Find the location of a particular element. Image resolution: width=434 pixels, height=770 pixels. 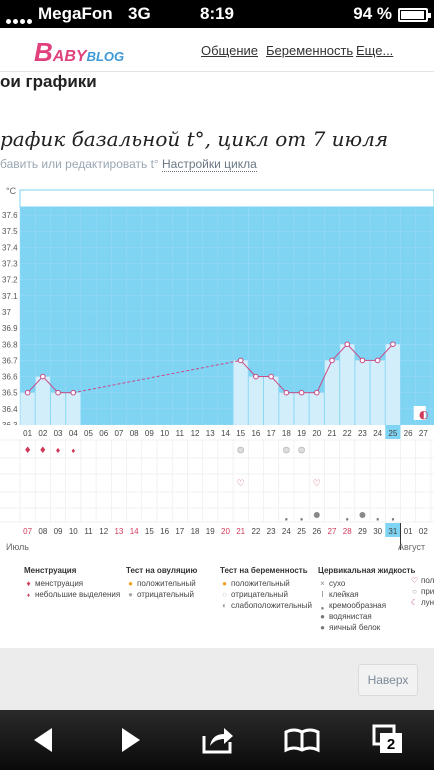

clock: 8:19 is located at coordinates (217, 13).